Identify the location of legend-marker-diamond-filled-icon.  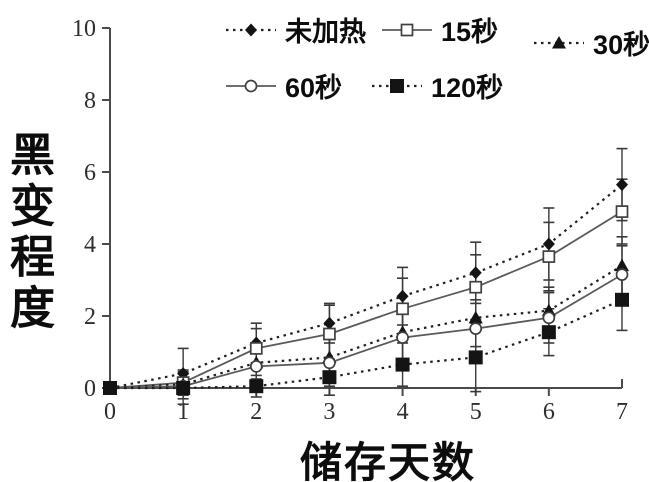
(251, 29).